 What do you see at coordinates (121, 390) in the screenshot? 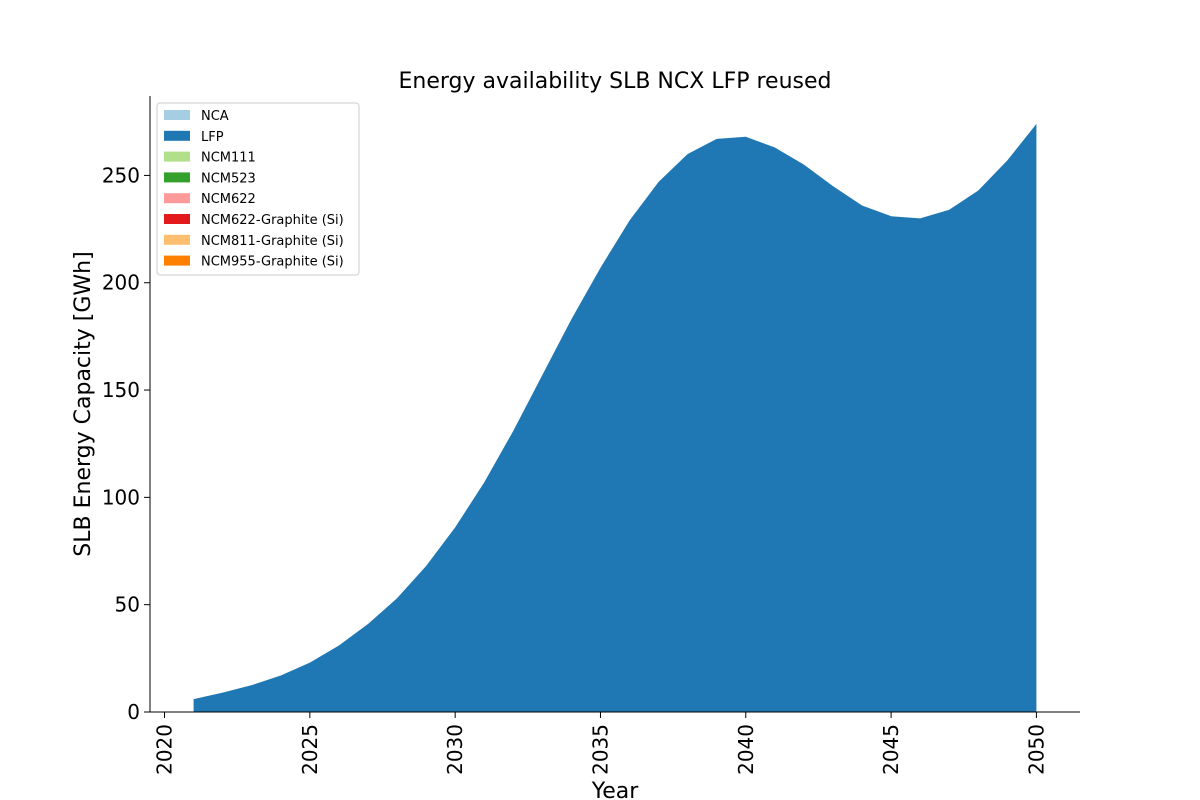
I see `y-tick-label: 150` at bounding box center [121, 390].